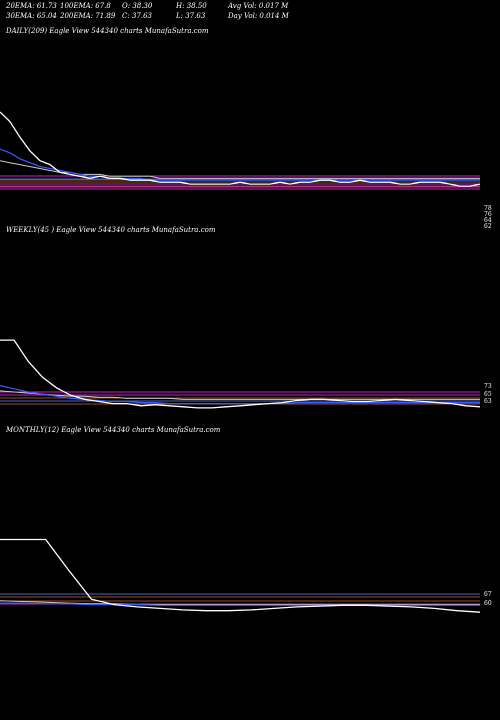 Image resolution: width=500 pixels, height=720 pixels. I want to click on weekly-chart, so click(240, 374).